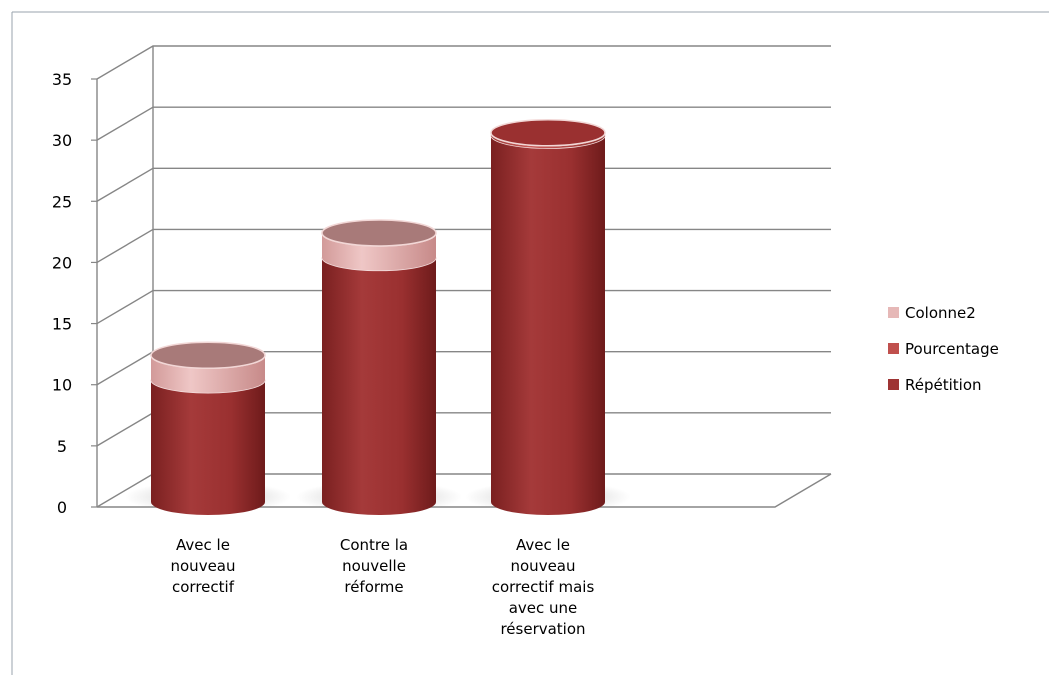 Image resolution: width=1049 pixels, height=679 pixels. Describe the element at coordinates (62, 262) in the screenshot. I see `y-tick-label-20: 20` at that location.